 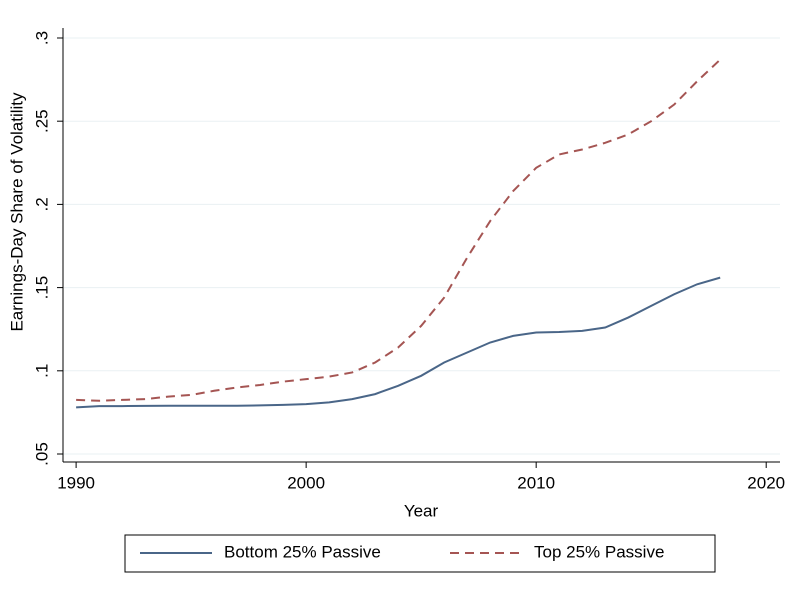 I want to click on y-tick-label: .05, so click(x=41, y=454).